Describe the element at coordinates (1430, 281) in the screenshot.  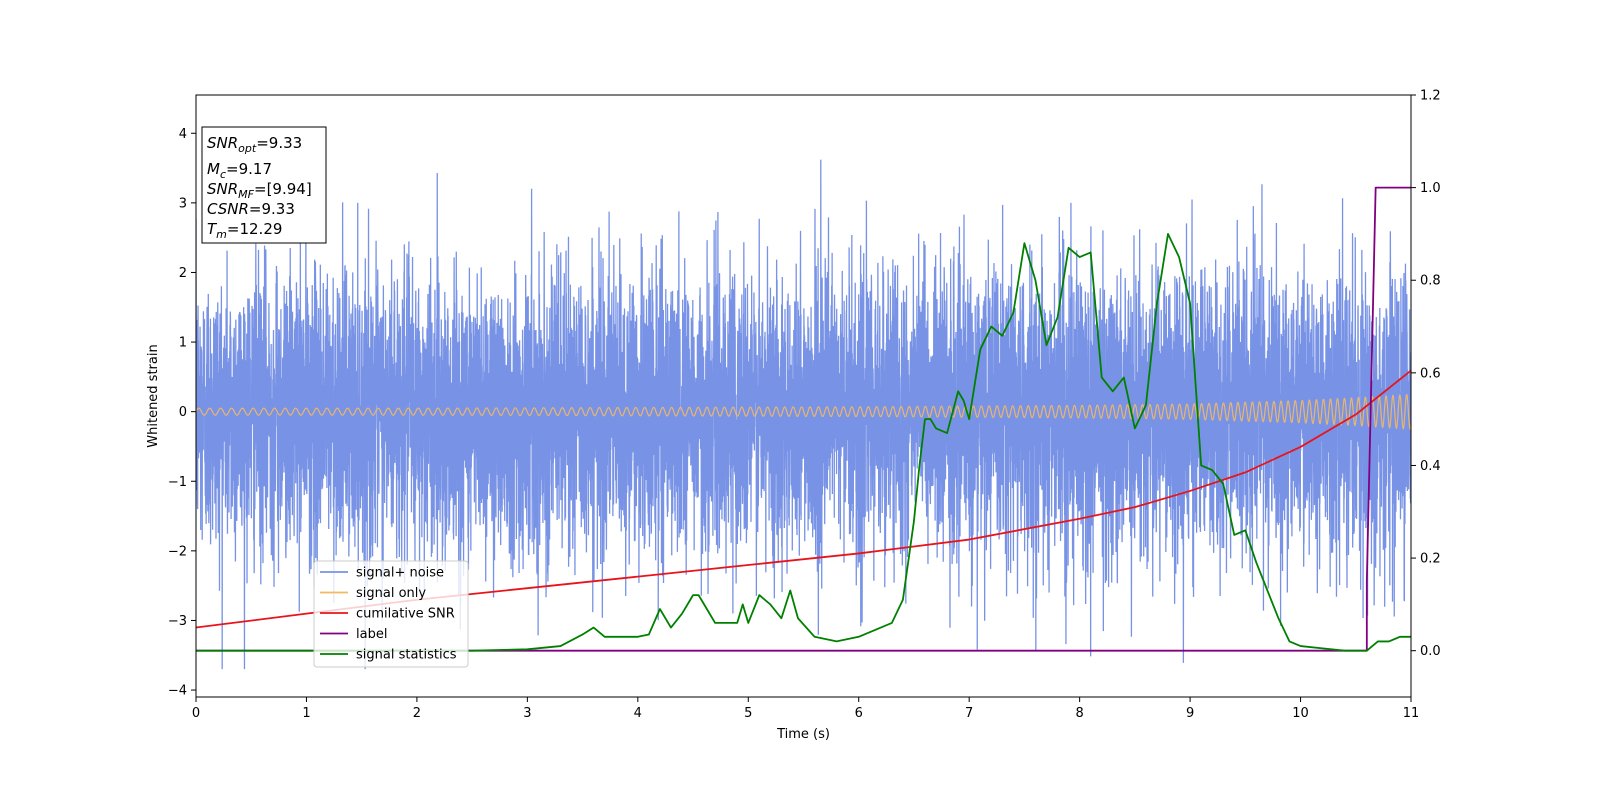
I see `y2-tick-label: 0.8` at that location.